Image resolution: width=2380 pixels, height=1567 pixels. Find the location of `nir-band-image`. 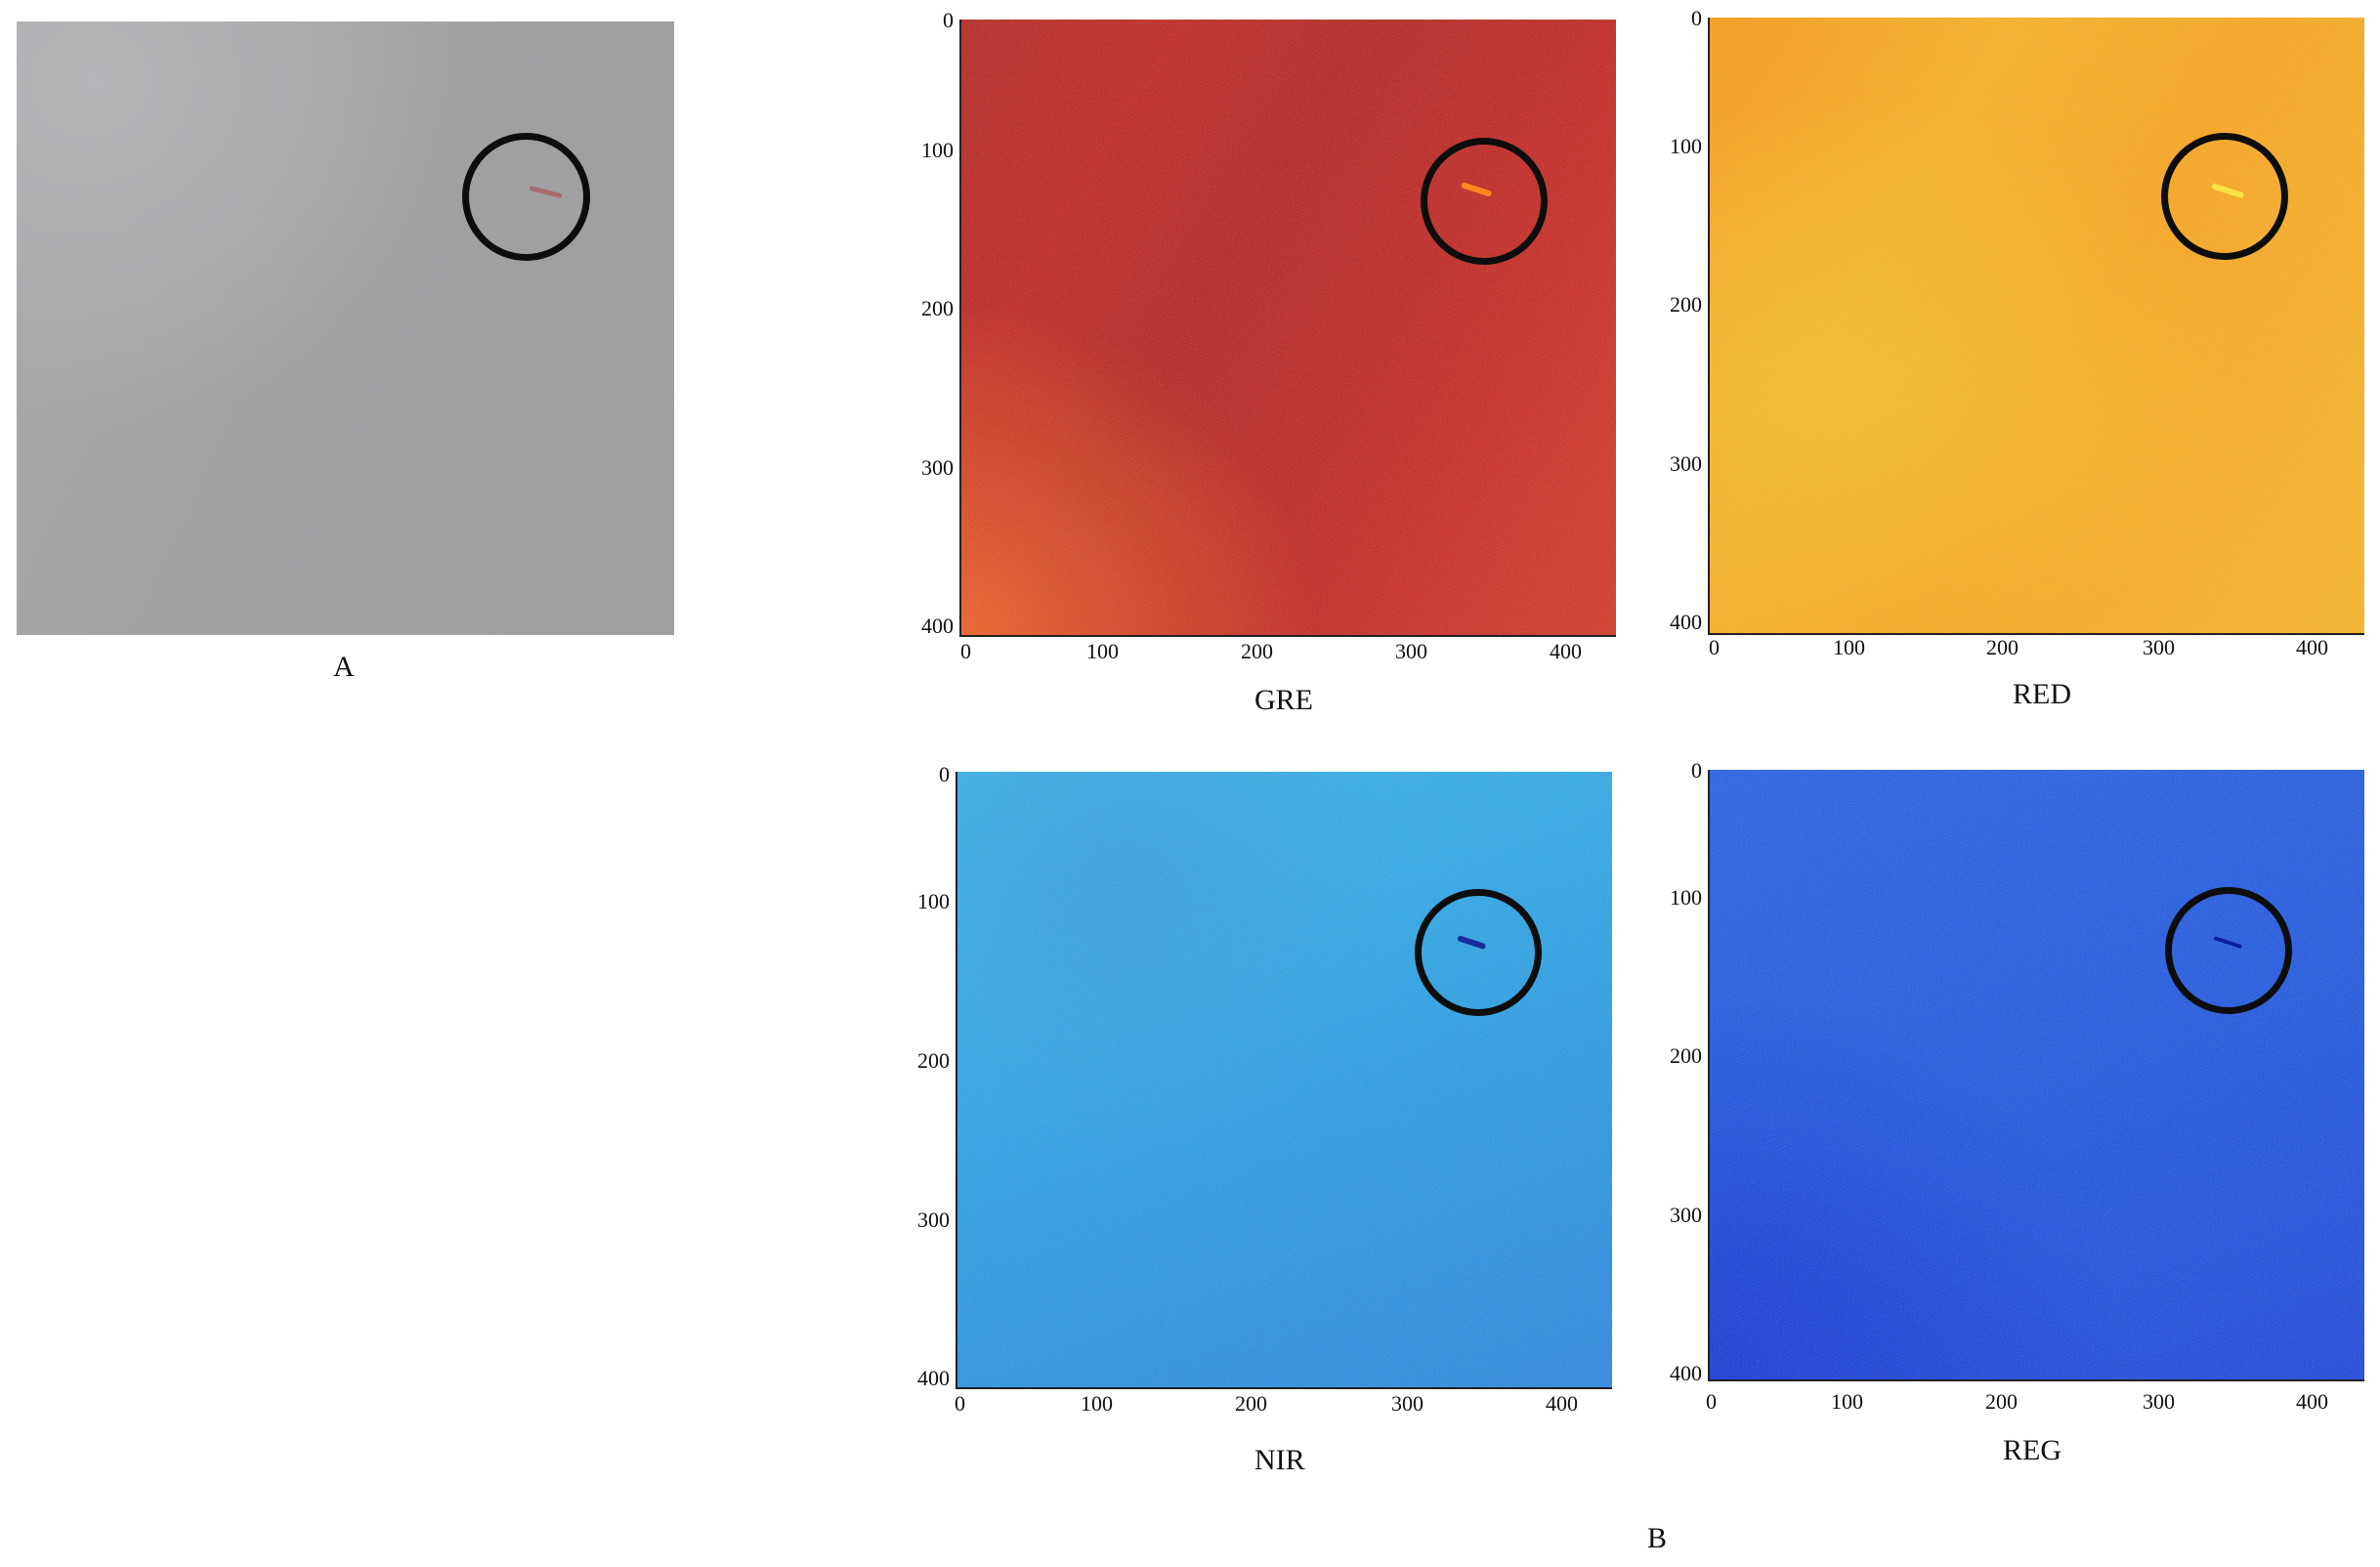

nir-band-image is located at coordinates (1284, 1079).